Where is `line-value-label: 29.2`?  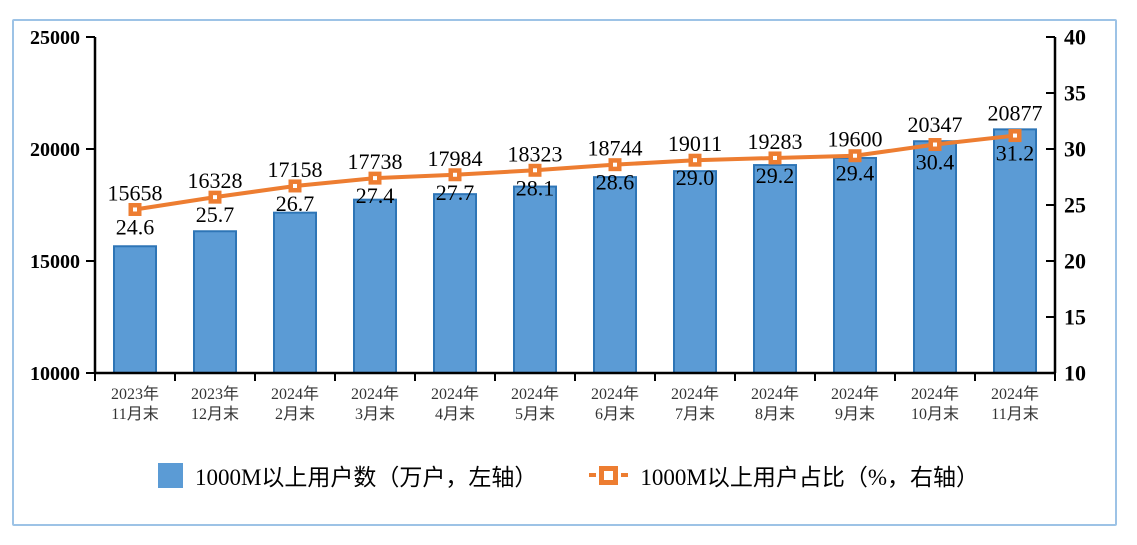 line-value-label: 29.2 is located at coordinates (775, 175).